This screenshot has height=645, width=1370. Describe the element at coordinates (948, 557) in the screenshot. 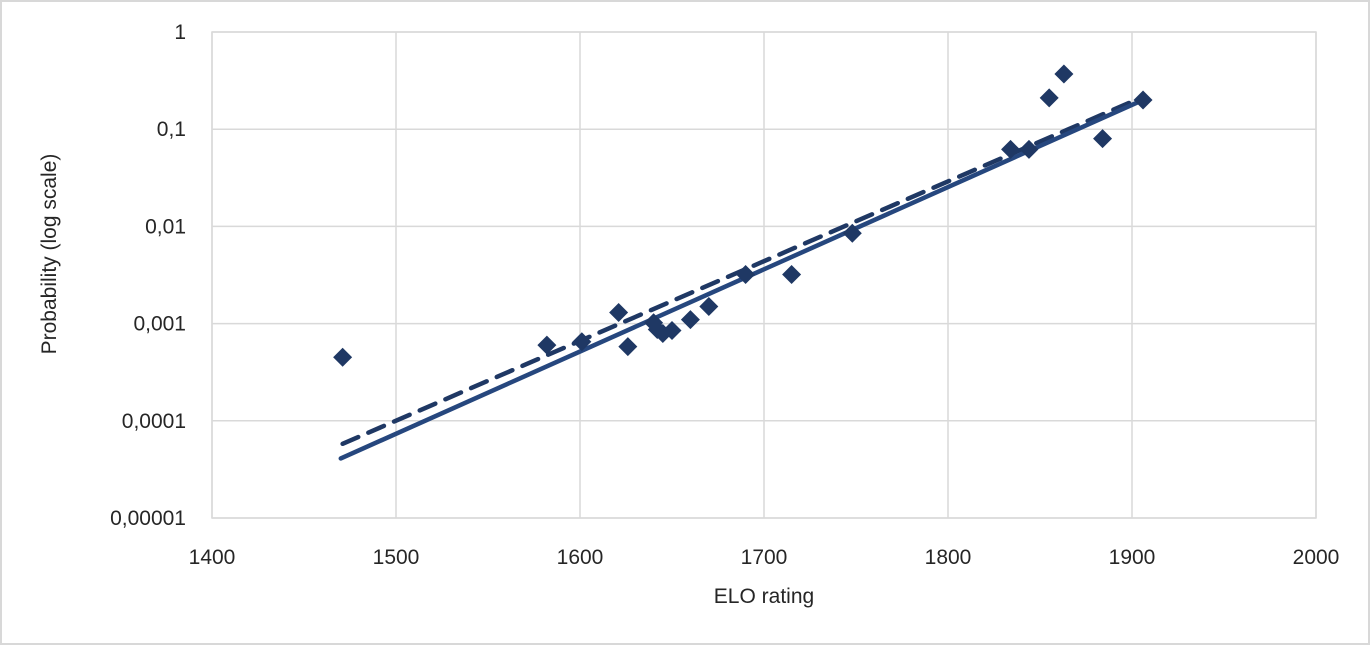

I see `x-tick-label: 1800` at that location.